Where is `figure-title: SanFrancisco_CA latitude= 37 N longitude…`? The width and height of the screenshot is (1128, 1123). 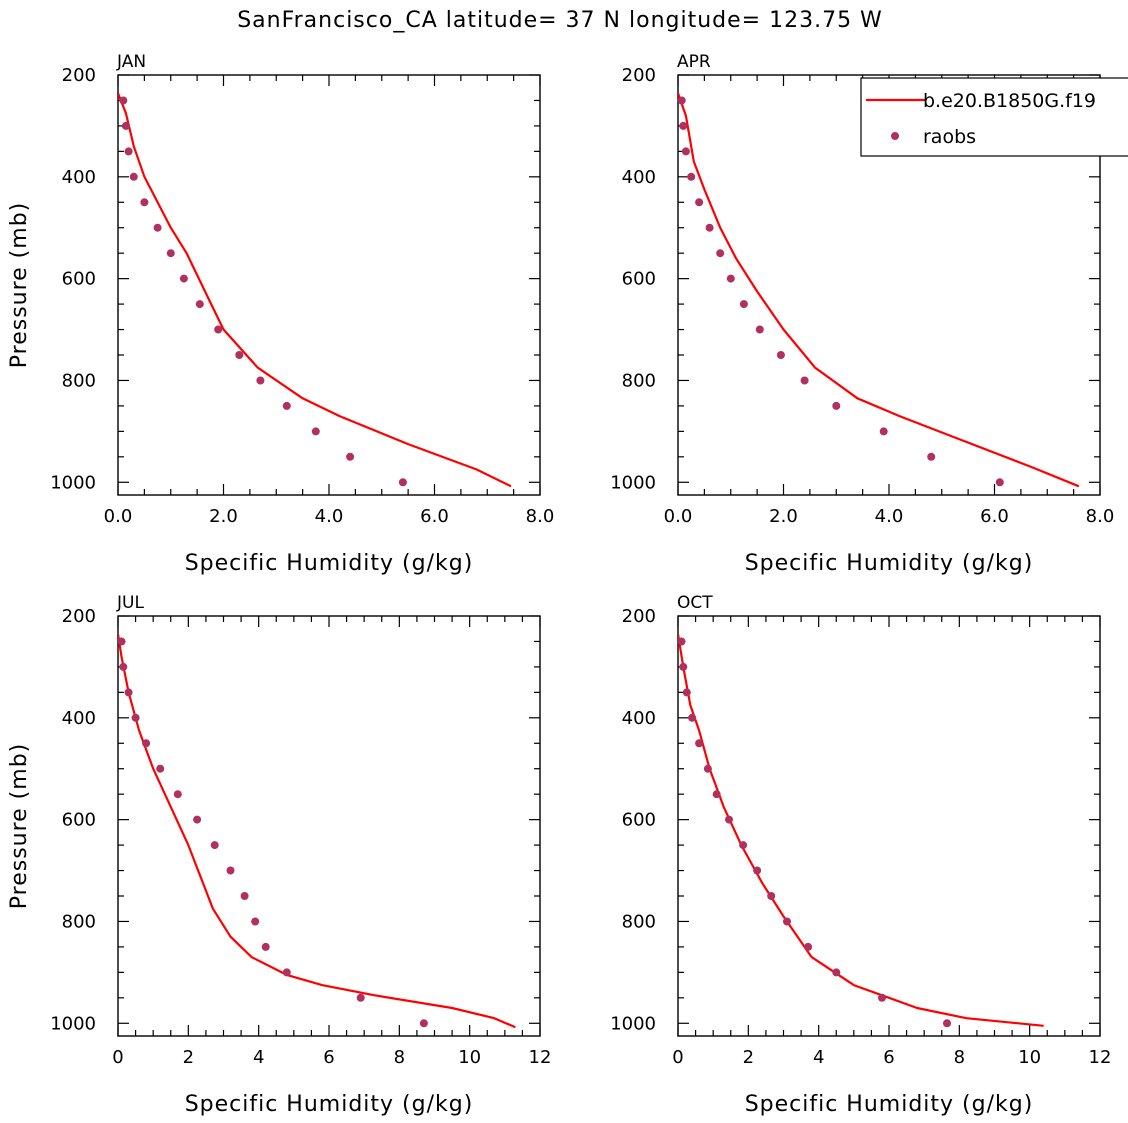
figure-title: SanFrancisco_CA latitude= 37 N longitude… is located at coordinates (560, 20).